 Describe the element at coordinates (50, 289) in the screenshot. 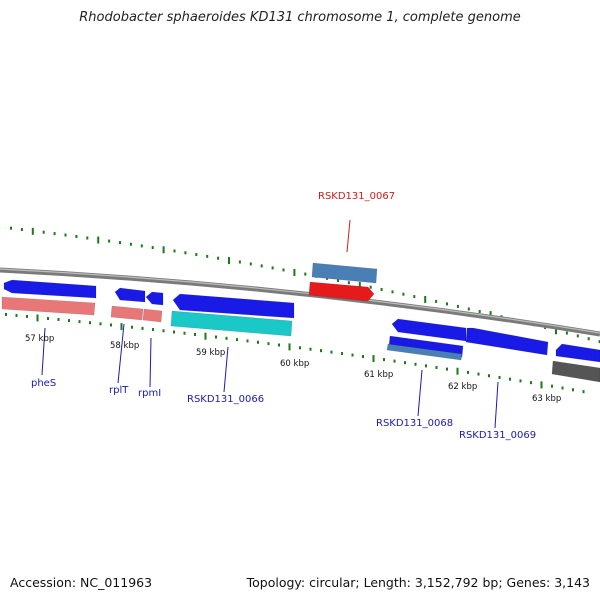

I see `forward-cds-pheS` at that location.